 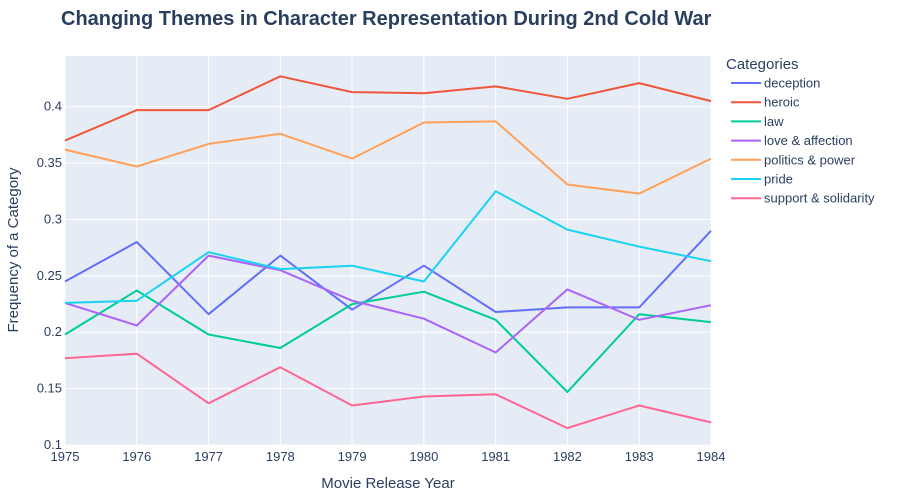 I want to click on x-axis-title: Movie Release Year, so click(x=387, y=483).